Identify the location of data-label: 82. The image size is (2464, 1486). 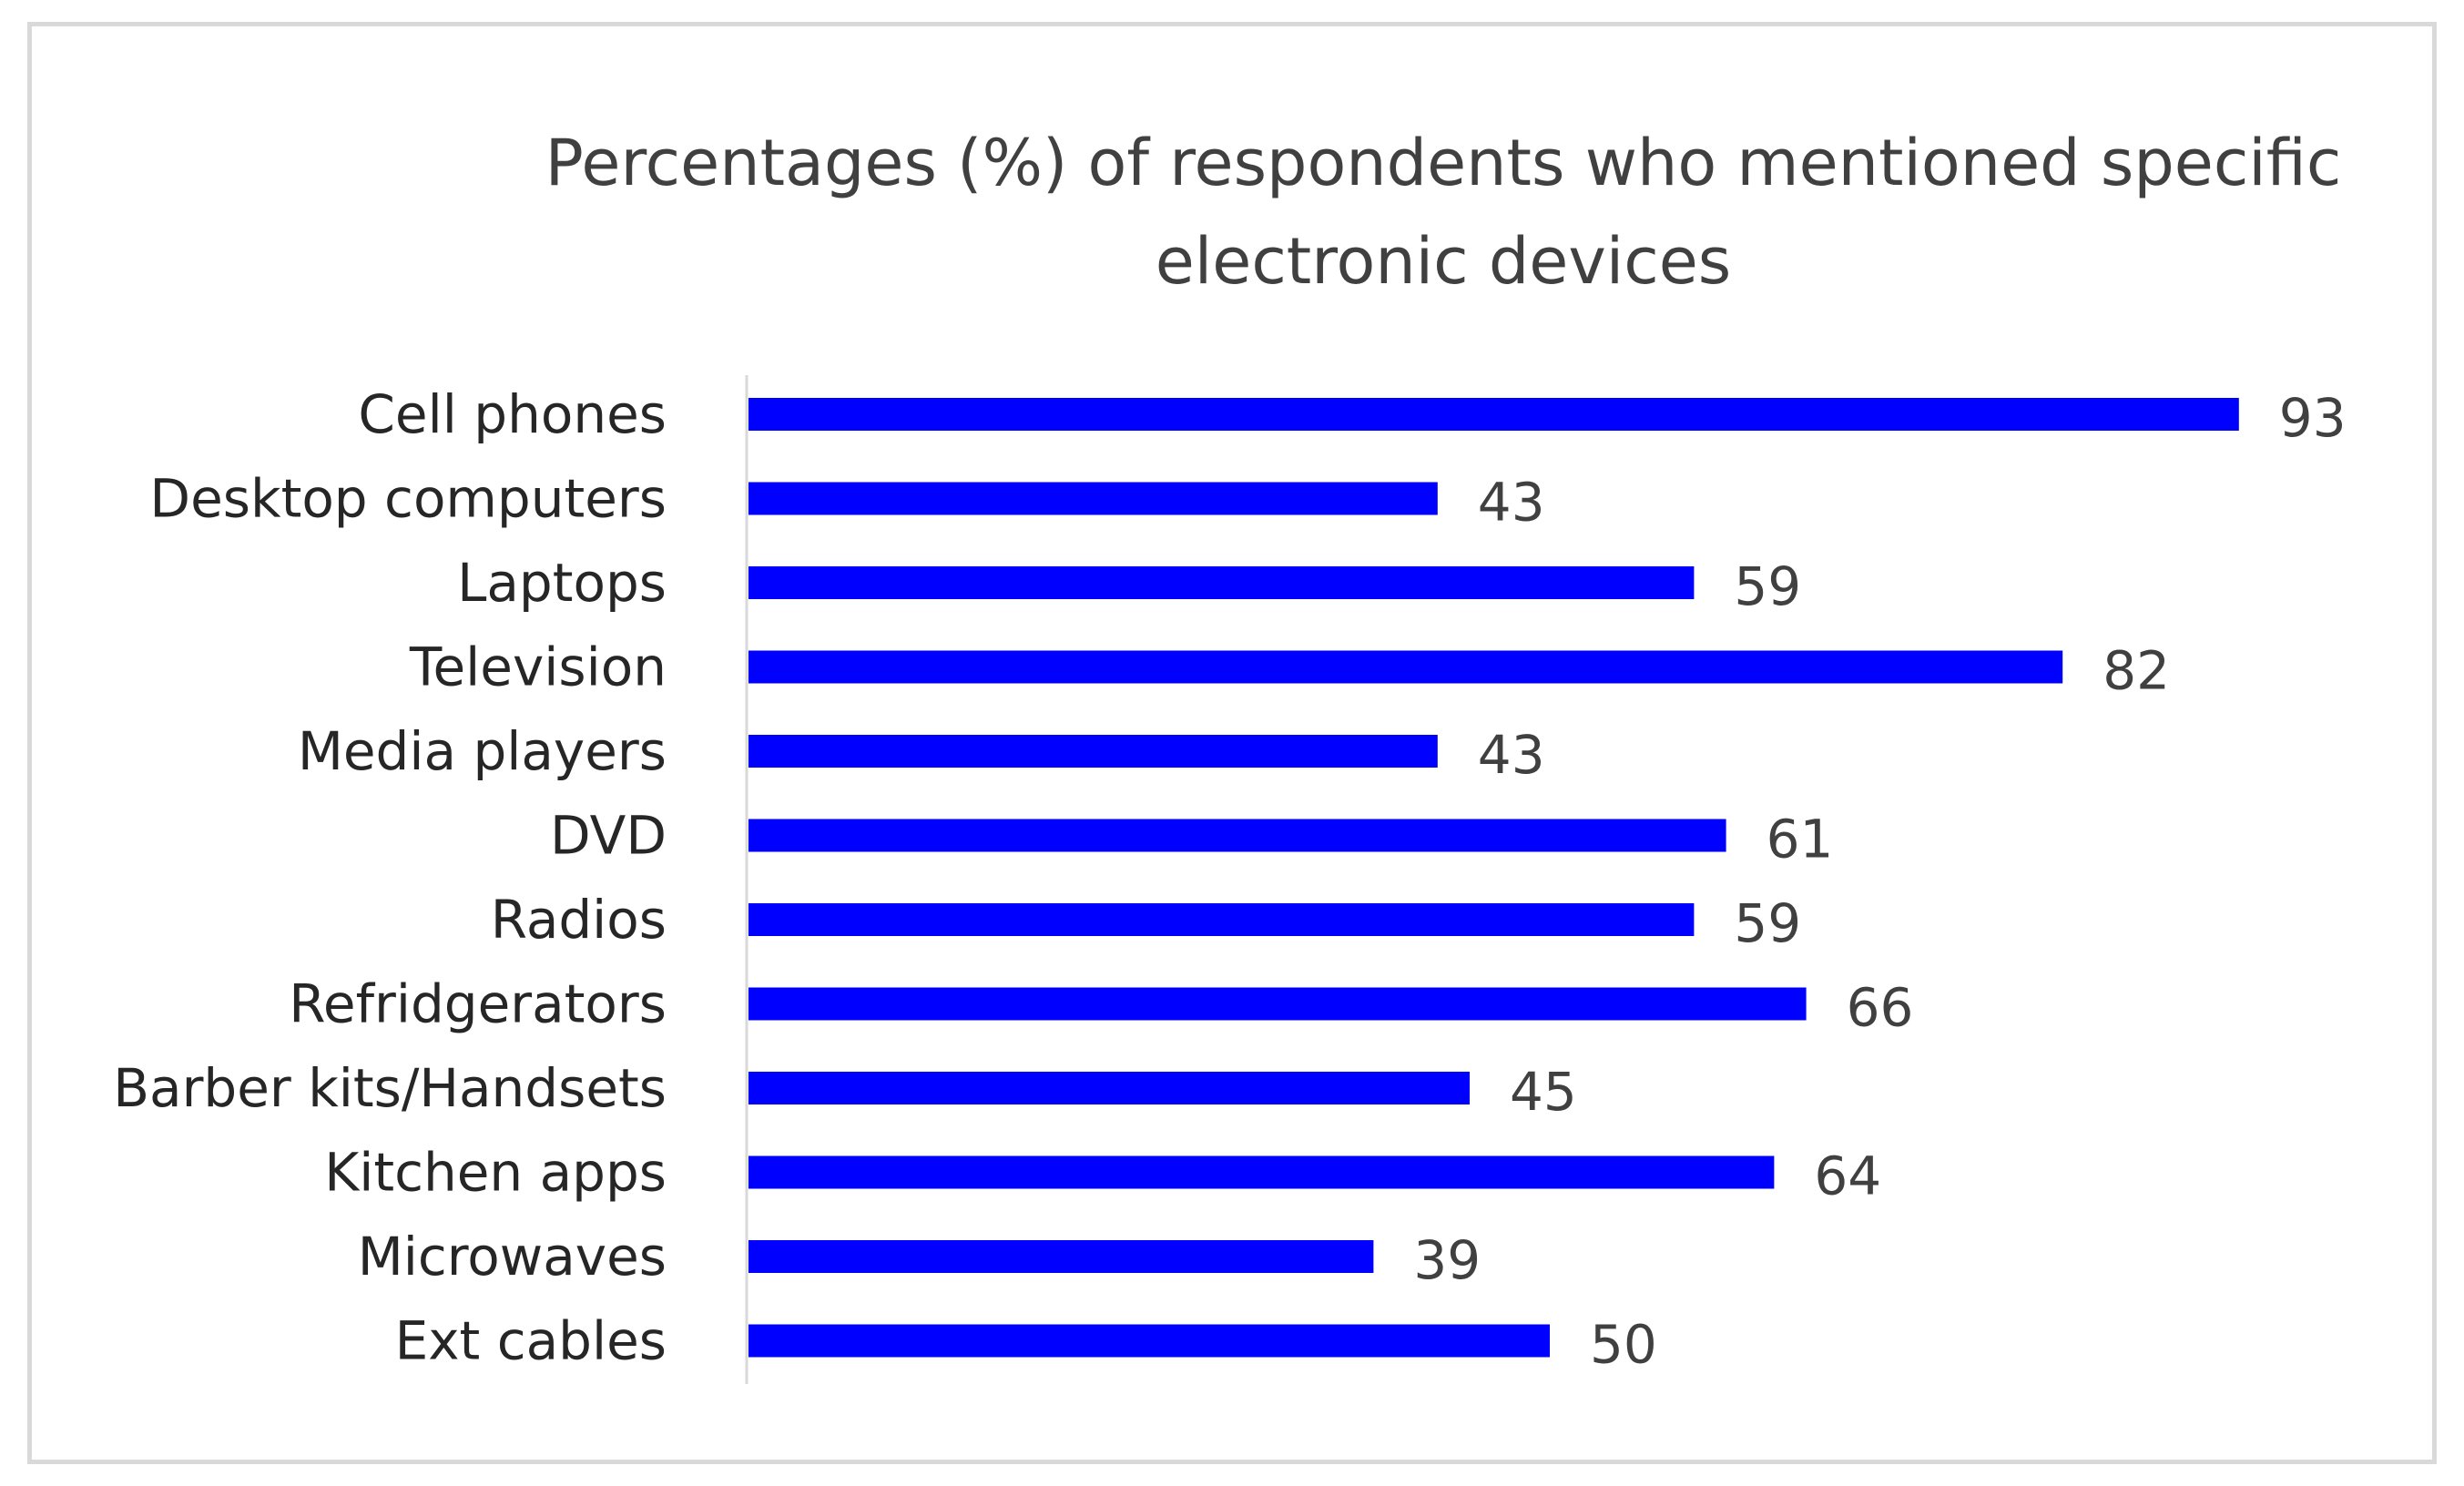
(2136, 671).